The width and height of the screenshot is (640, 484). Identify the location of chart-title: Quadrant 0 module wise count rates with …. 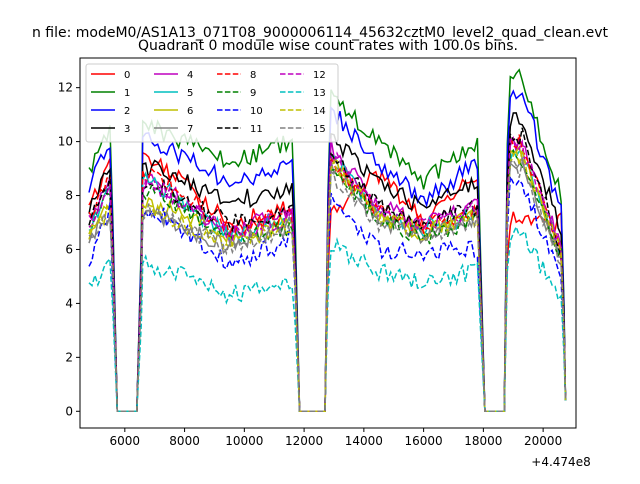
(328, 46).